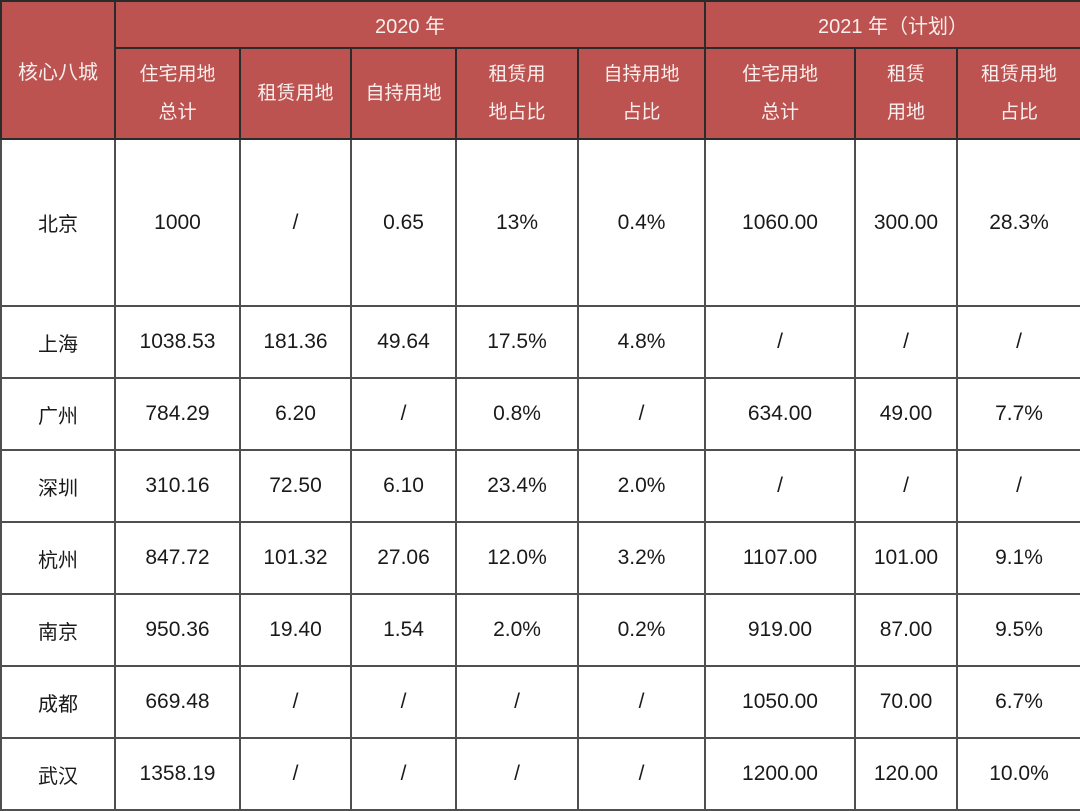 This screenshot has height=811, width=1080. What do you see at coordinates (177, 414) in the screenshot?
I see `data-cell: 784.29` at bounding box center [177, 414].